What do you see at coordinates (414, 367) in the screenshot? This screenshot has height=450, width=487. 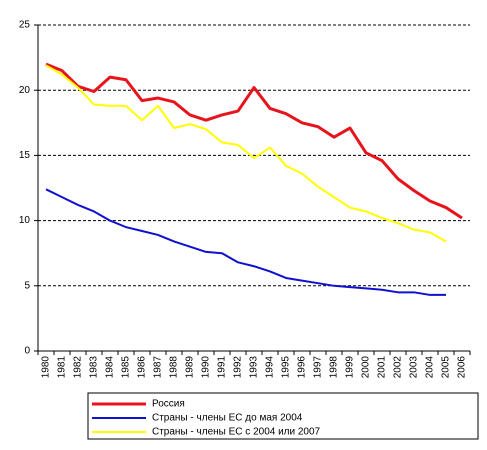 I see `x-tick-label: 2003` at bounding box center [414, 367].